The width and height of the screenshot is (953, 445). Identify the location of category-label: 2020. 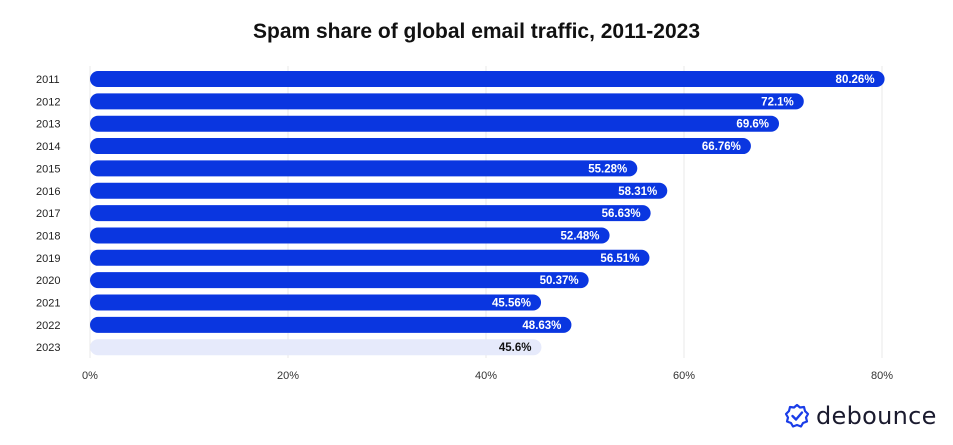
(48, 281).